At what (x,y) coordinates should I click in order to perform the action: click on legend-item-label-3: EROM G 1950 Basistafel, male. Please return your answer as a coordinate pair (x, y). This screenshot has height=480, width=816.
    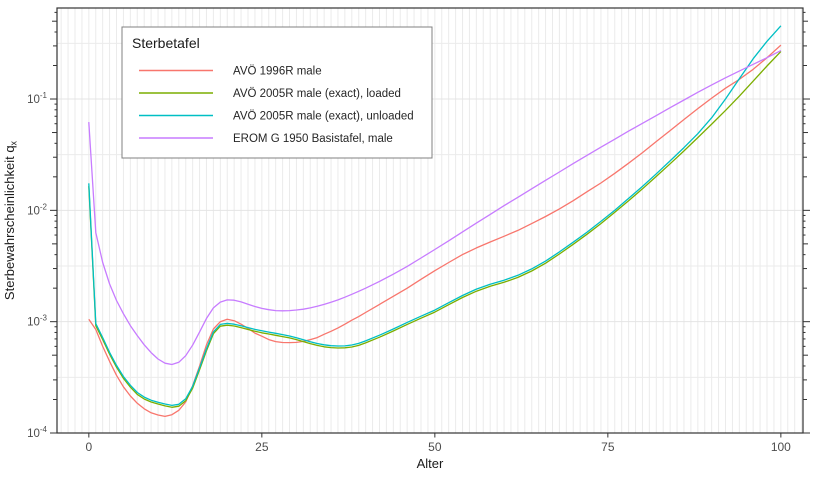
    Looking at the image, I should click on (313, 139).